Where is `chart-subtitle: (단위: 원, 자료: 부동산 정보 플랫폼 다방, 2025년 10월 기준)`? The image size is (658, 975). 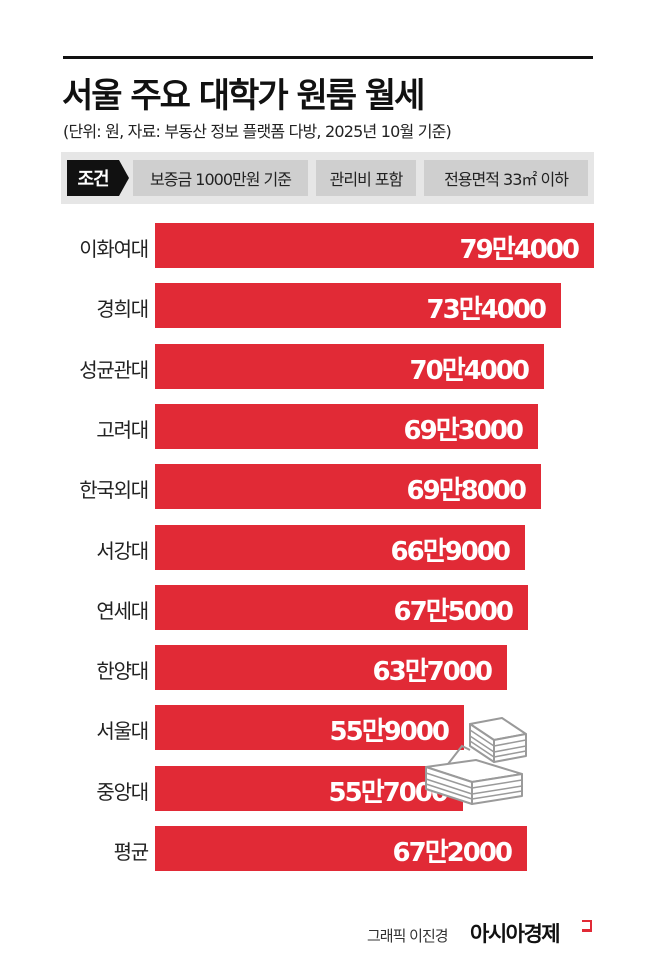
chart-subtitle: (단위: 원, 자료: 부동산 정보 플랫폼 다방, 2025년 10월 기준) is located at coordinates (257, 131).